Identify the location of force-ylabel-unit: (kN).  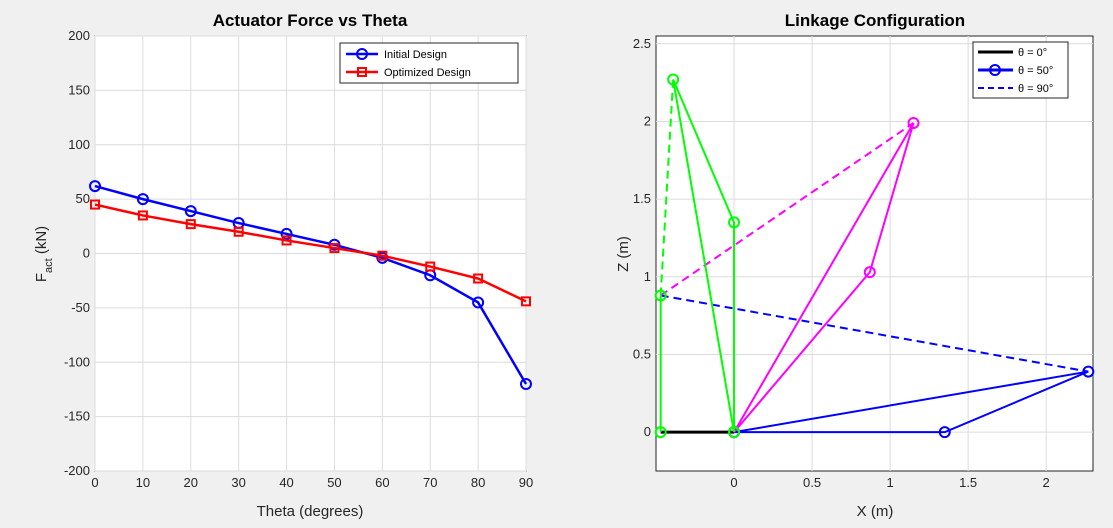
(41, 242).